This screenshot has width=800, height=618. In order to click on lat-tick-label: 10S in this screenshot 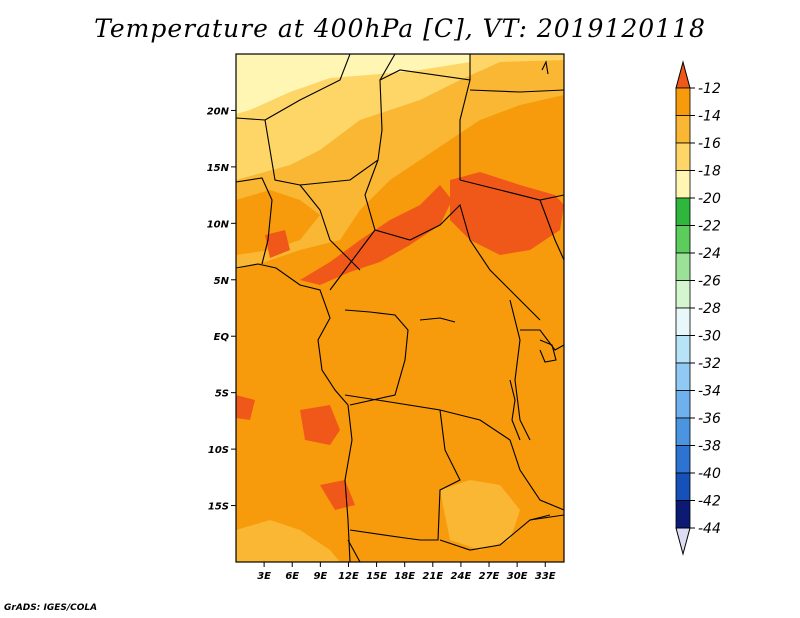, I will do `click(218, 450)`.